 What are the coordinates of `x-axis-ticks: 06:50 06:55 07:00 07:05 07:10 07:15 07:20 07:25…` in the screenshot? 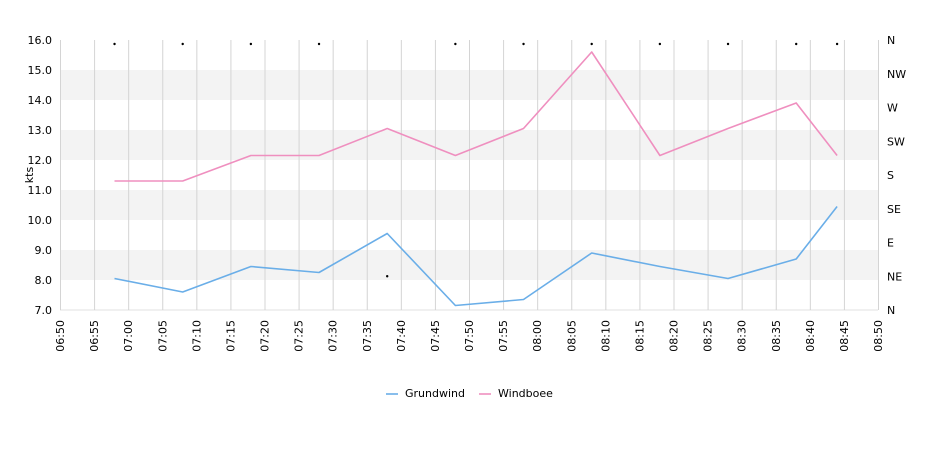 It's located at (469, 336).